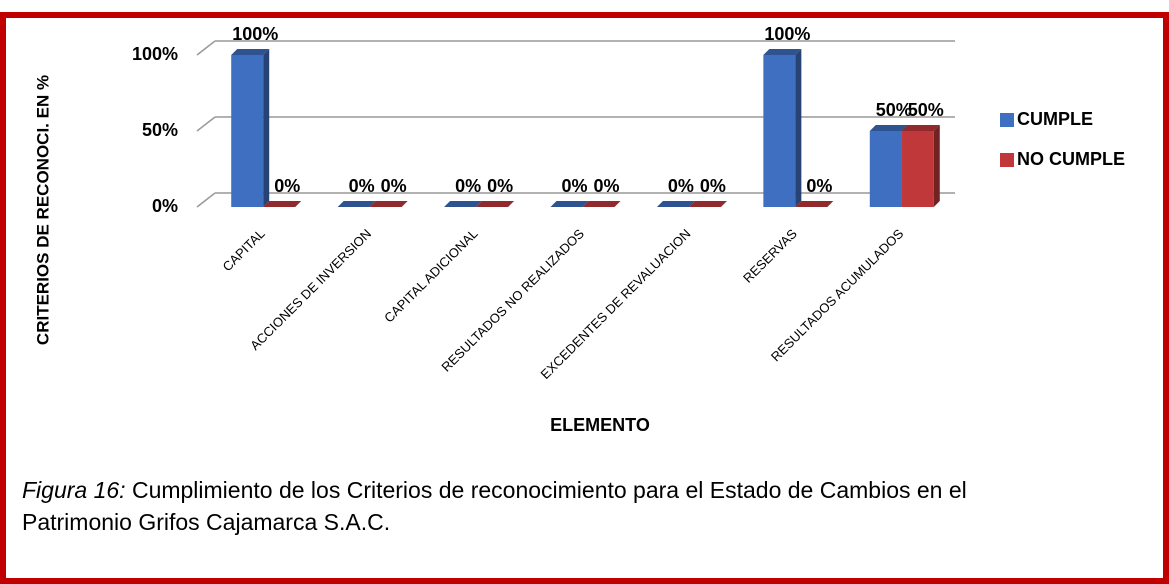  What do you see at coordinates (310, 289) in the screenshot?
I see `x-tick-label: ACCIONES DE INVERSION` at bounding box center [310, 289].